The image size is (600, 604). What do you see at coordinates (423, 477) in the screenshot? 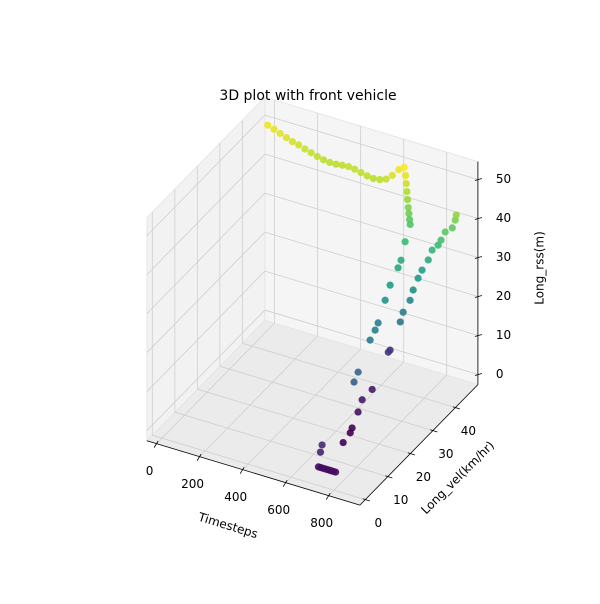
I see `y-tick-label: 20` at bounding box center [423, 477].